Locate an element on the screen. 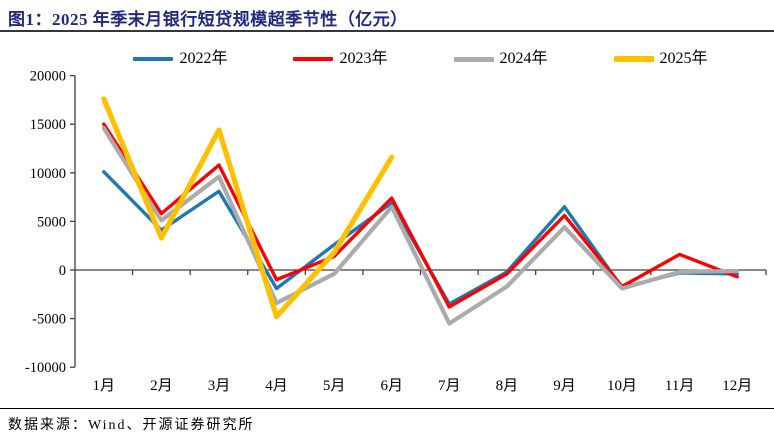  legend-item-2023年: 2023年 is located at coordinates (340, 58).